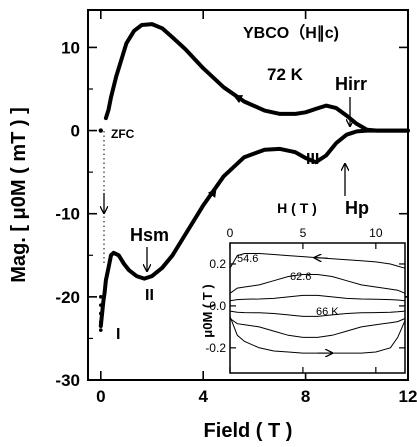 The height and width of the screenshot is (447, 417). What do you see at coordinates (118, 334) in the screenshot?
I see `annotation-region-i: I` at bounding box center [118, 334].